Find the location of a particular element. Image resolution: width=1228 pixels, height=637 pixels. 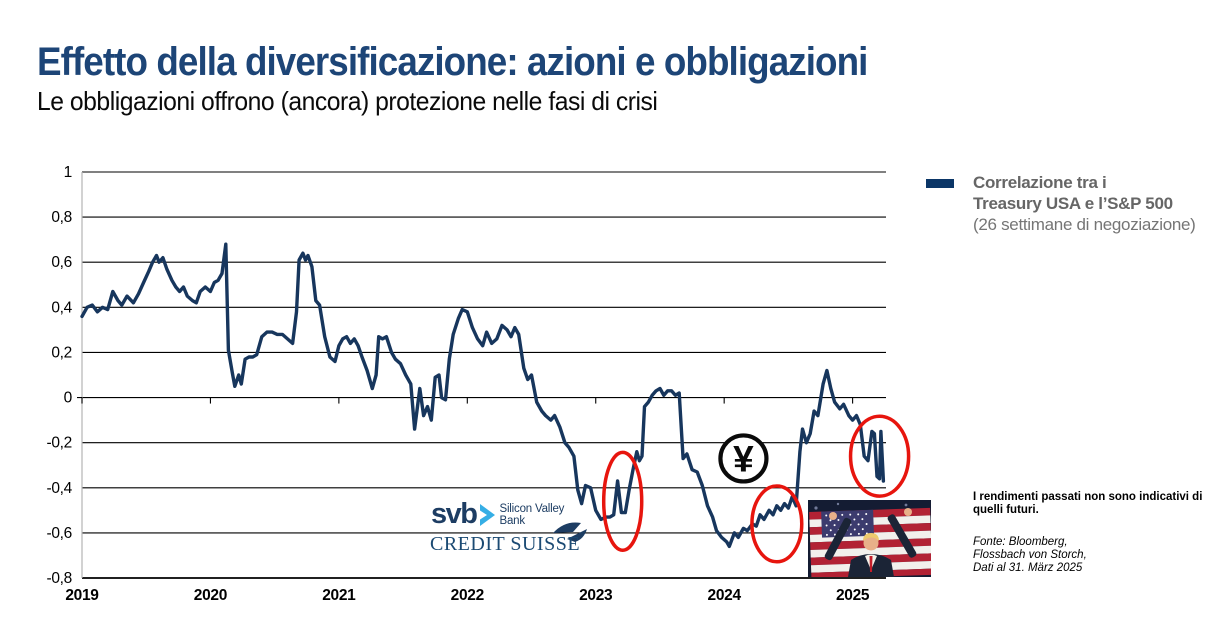

legend-label-line1: Correlazione tra i is located at coordinates (1040, 182).